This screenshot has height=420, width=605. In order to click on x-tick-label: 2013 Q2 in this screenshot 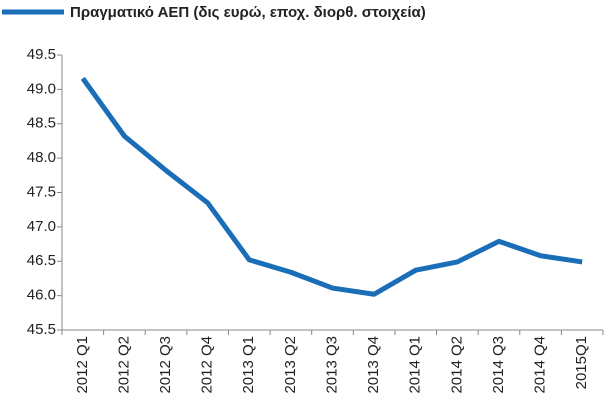, I will do `click(290, 365)`.